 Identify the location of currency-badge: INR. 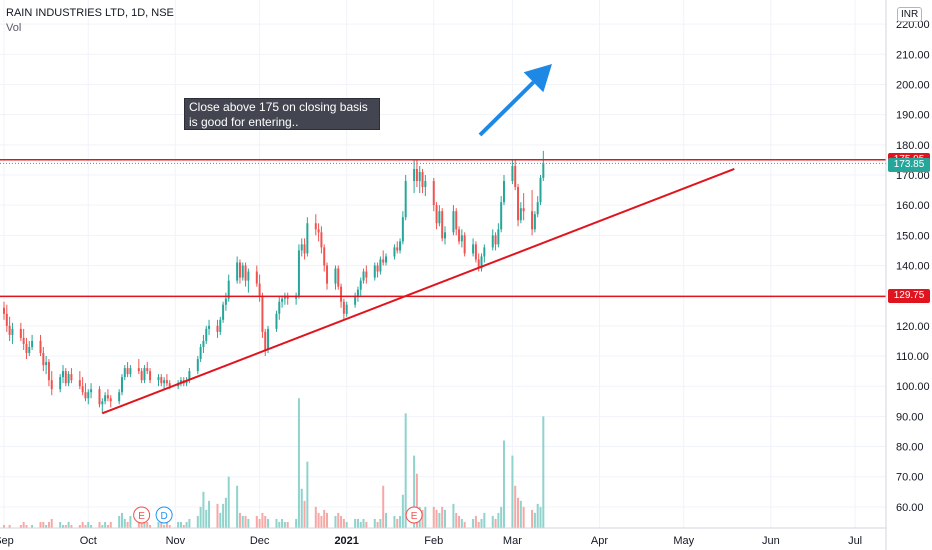
(910, 14).